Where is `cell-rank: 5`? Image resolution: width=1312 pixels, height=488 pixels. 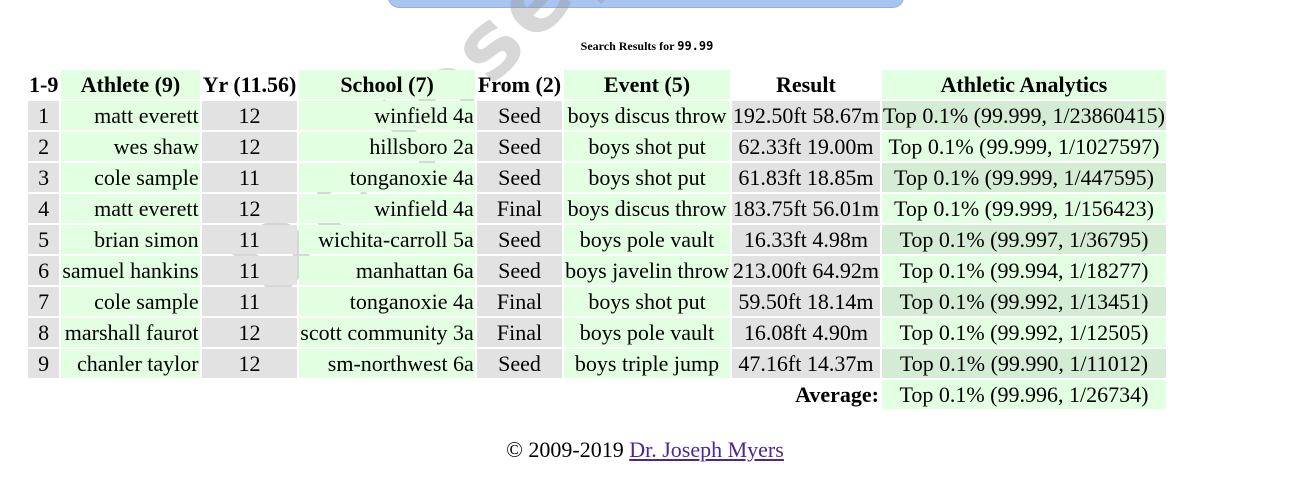
cell-rank: 5 is located at coordinates (44, 239).